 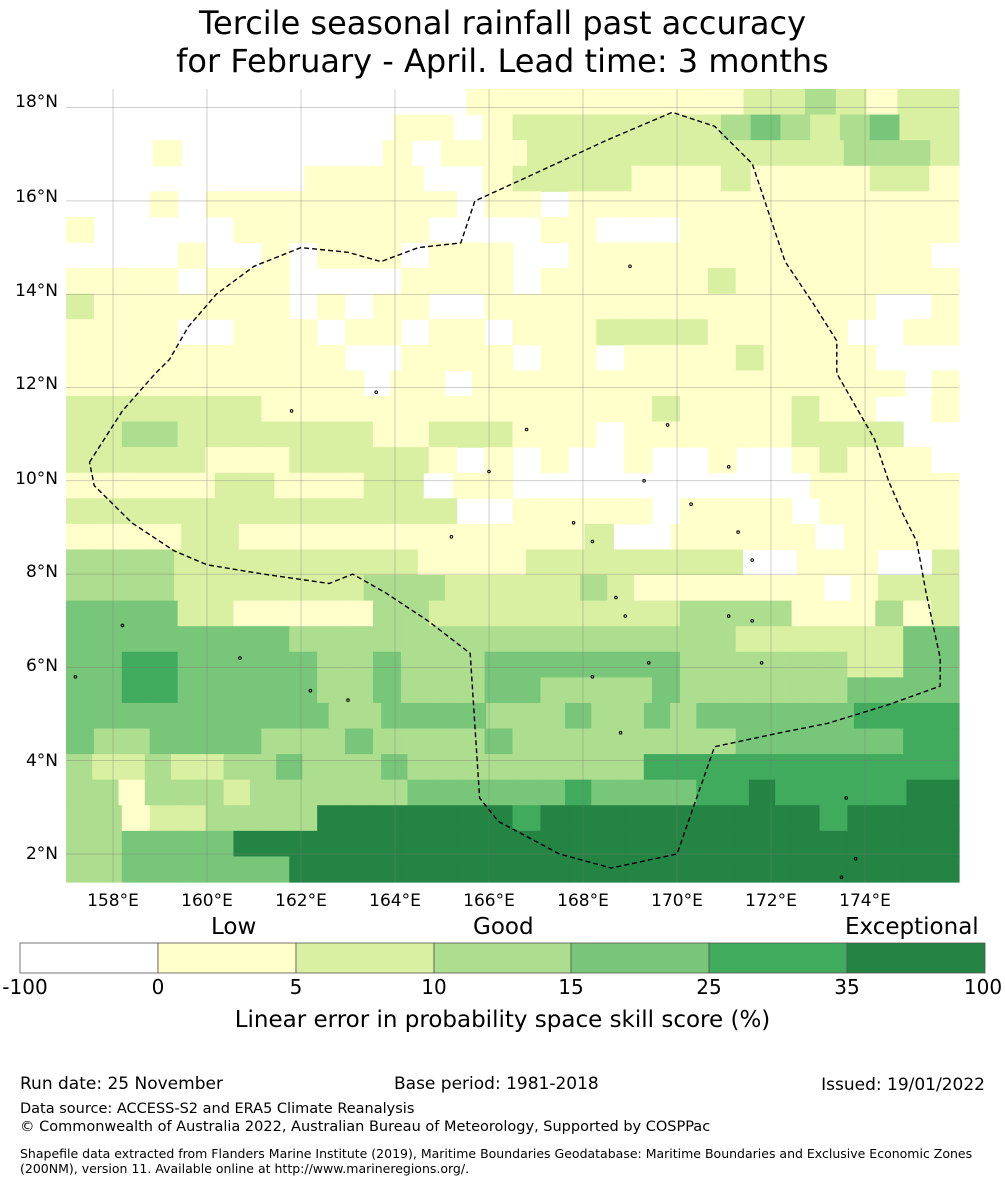 I want to click on colorbar-category-good: Good, so click(x=503, y=927).